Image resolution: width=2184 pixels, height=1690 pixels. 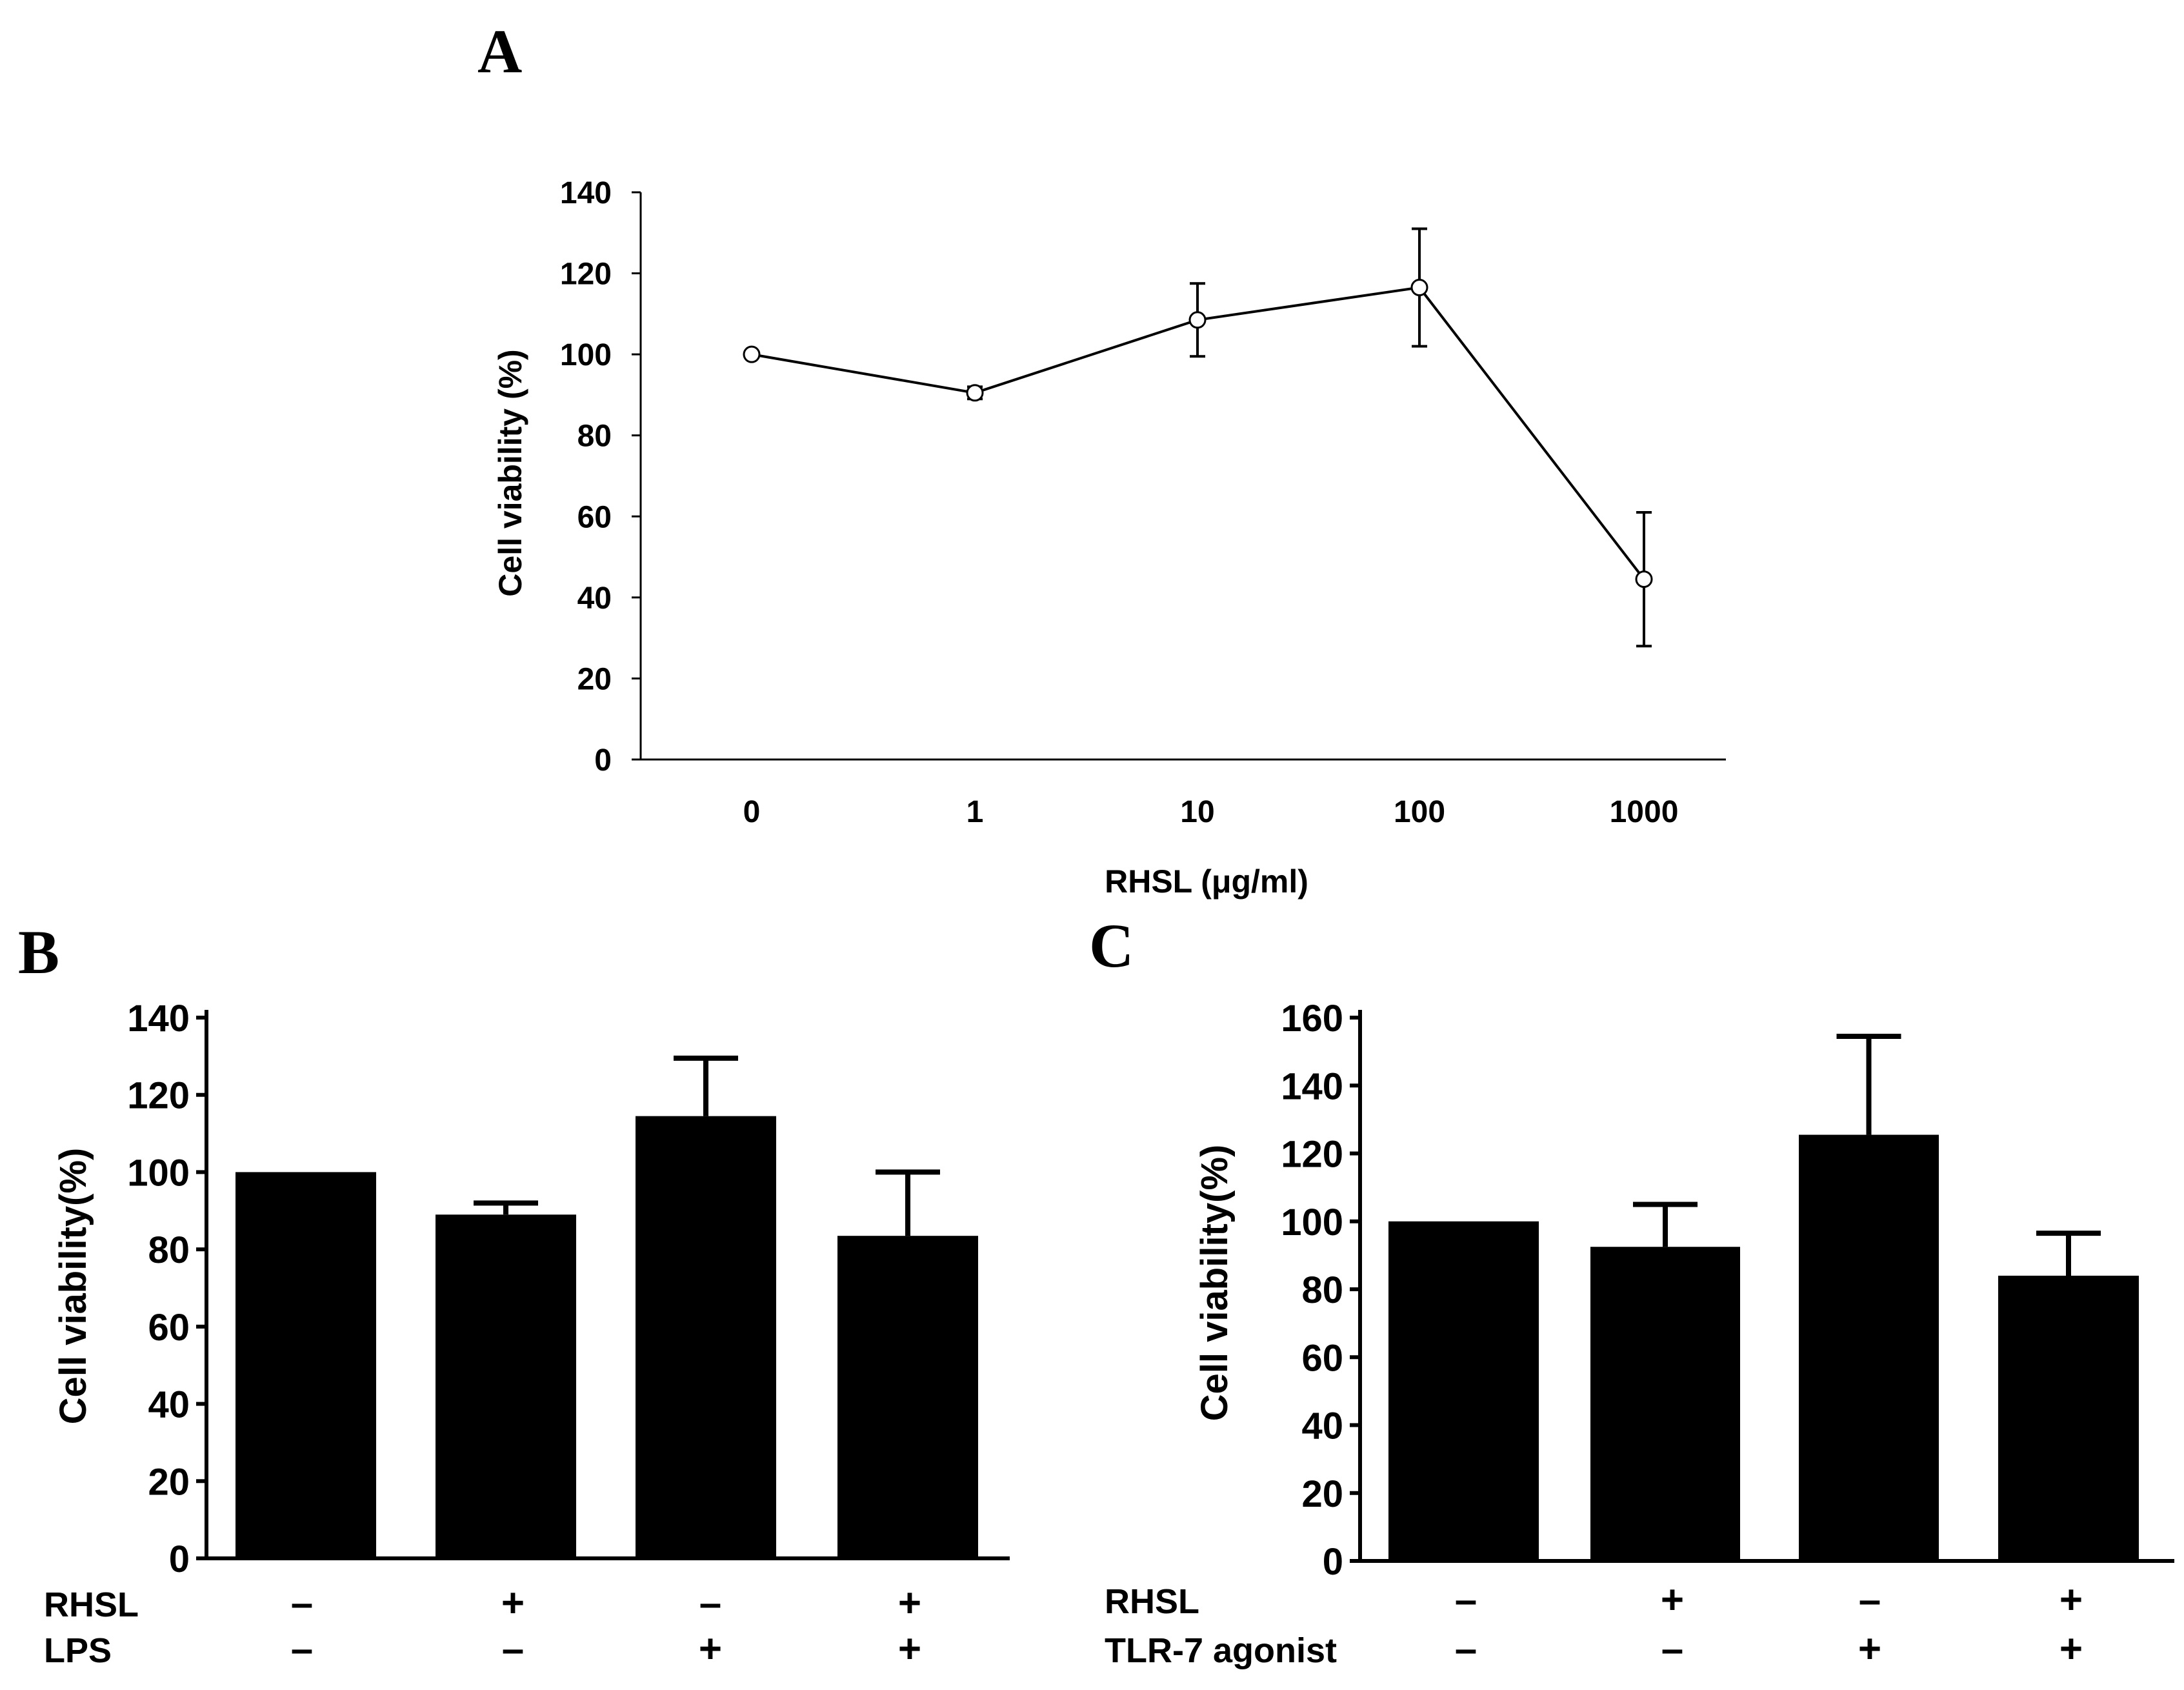 I want to click on chart-c-error-bars, so click(x=1867, y=1154).